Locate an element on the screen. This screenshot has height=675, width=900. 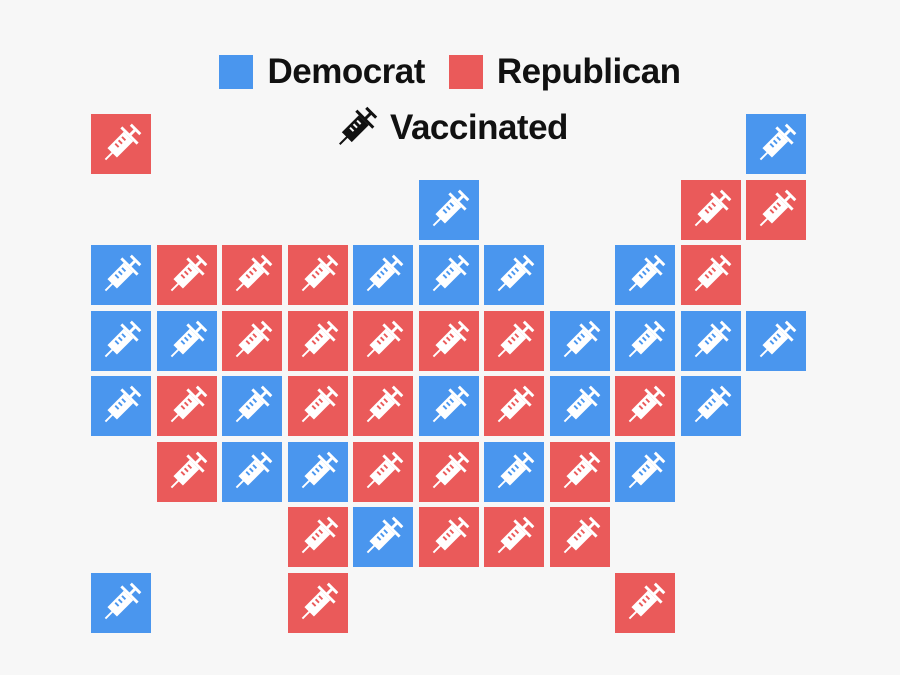
legend-vaccinated-item: Vaccinated is located at coordinates (450, 128).